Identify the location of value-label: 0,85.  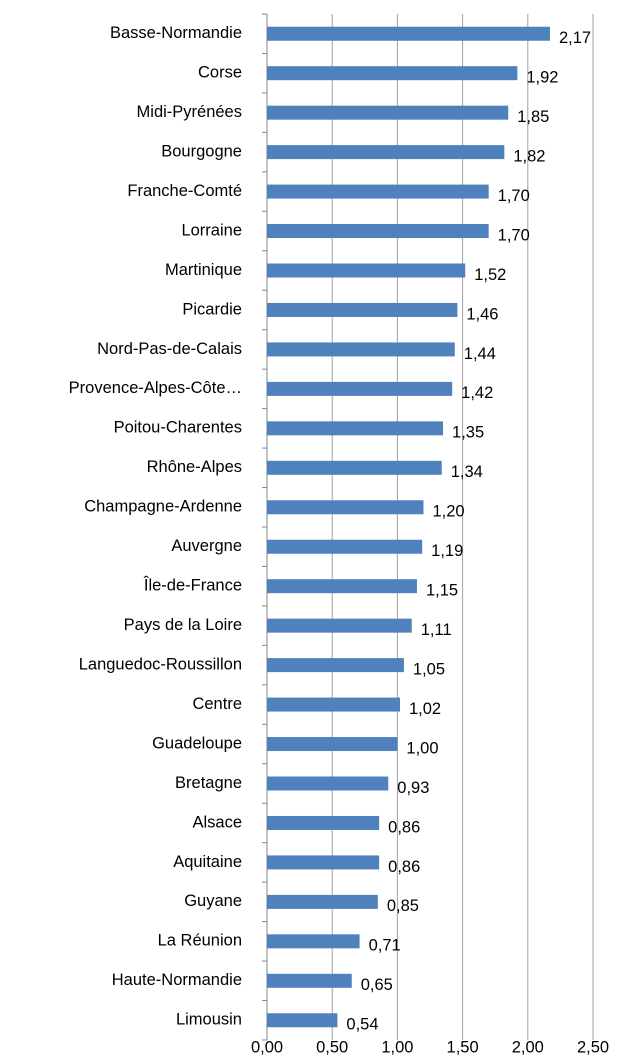
(403, 906).